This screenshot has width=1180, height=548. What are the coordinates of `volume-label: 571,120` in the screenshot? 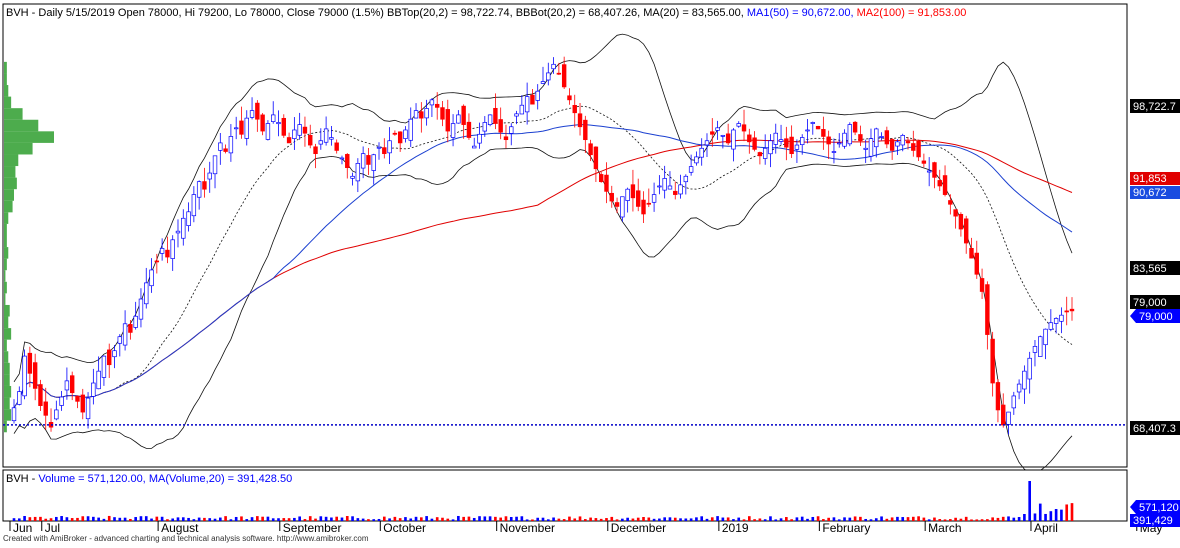 It's located at (1159, 508).